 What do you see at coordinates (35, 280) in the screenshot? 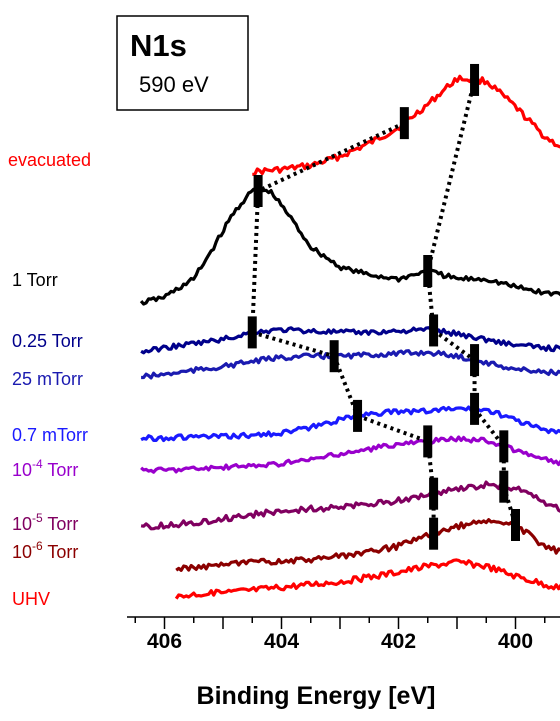
I see `series-label-1torr: 1 Torr` at bounding box center [35, 280].